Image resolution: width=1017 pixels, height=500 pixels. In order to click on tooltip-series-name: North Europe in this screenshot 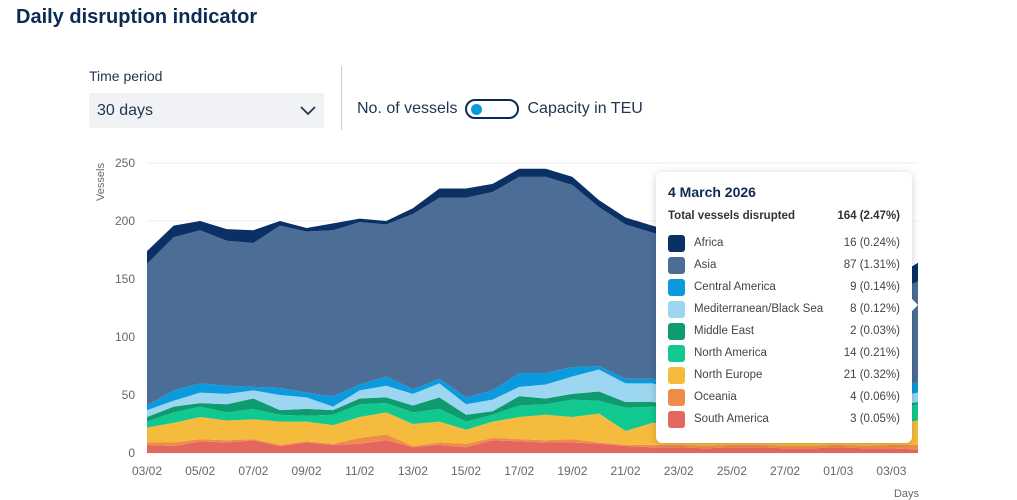, I will do `click(728, 375)`.